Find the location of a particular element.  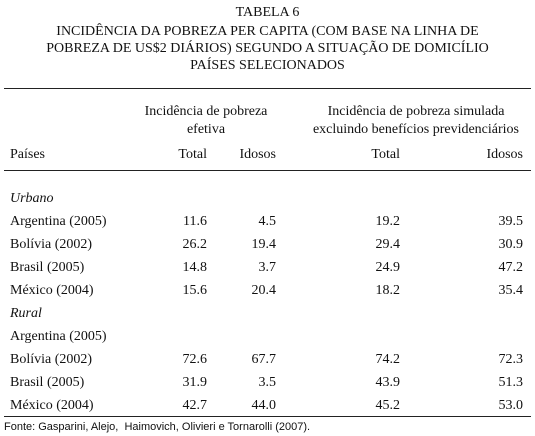

cell-value: 3.7 is located at coordinates (267, 267).